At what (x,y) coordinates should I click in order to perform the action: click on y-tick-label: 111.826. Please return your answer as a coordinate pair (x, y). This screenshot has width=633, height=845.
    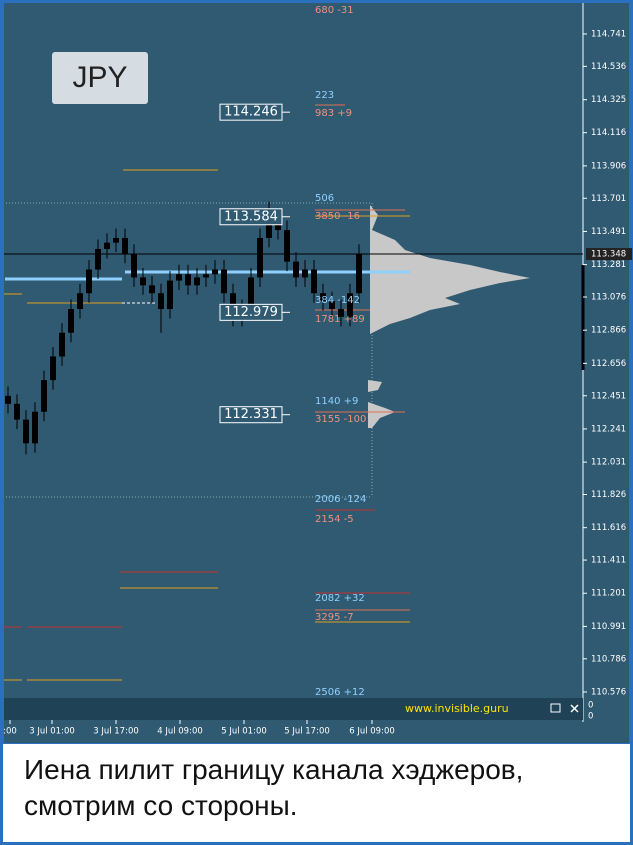
    Looking at the image, I should click on (608, 495).